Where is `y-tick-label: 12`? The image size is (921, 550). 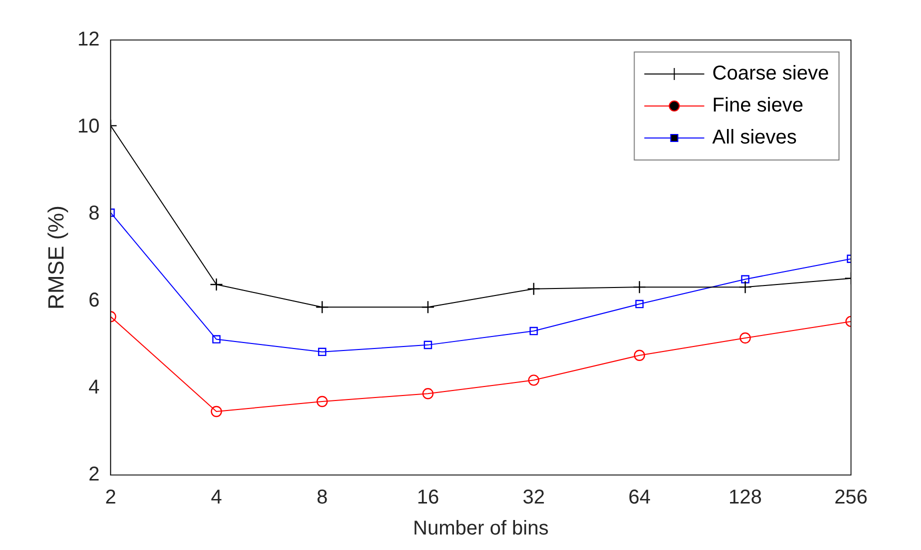 y-tick-label: 12 is located at coordinates (88, 39).